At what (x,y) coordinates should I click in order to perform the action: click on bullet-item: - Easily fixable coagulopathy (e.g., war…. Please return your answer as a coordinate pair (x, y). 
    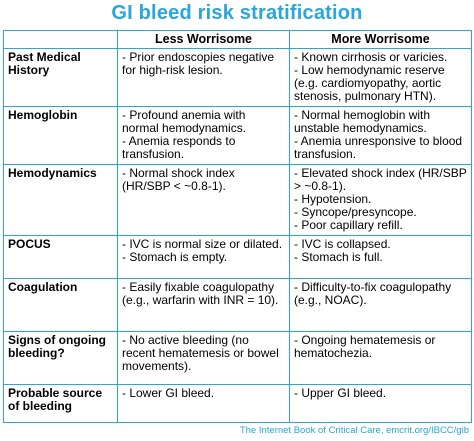
    Looking at the image, I should click on (200, 293).